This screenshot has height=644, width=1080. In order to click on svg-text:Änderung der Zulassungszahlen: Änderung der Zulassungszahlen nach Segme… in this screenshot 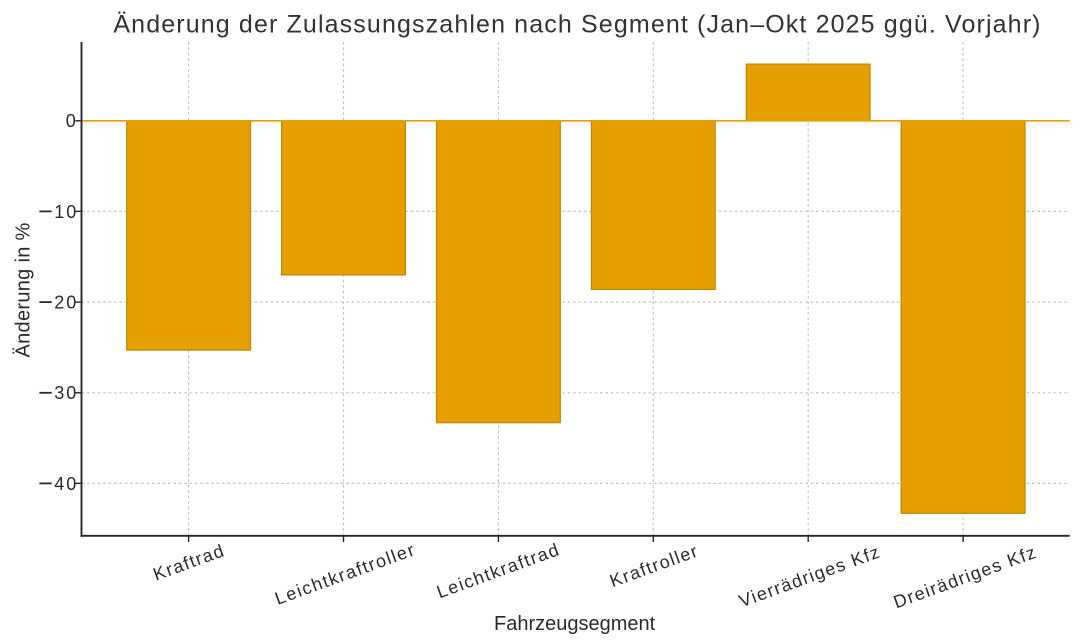, I will do `click(577, 25)`.